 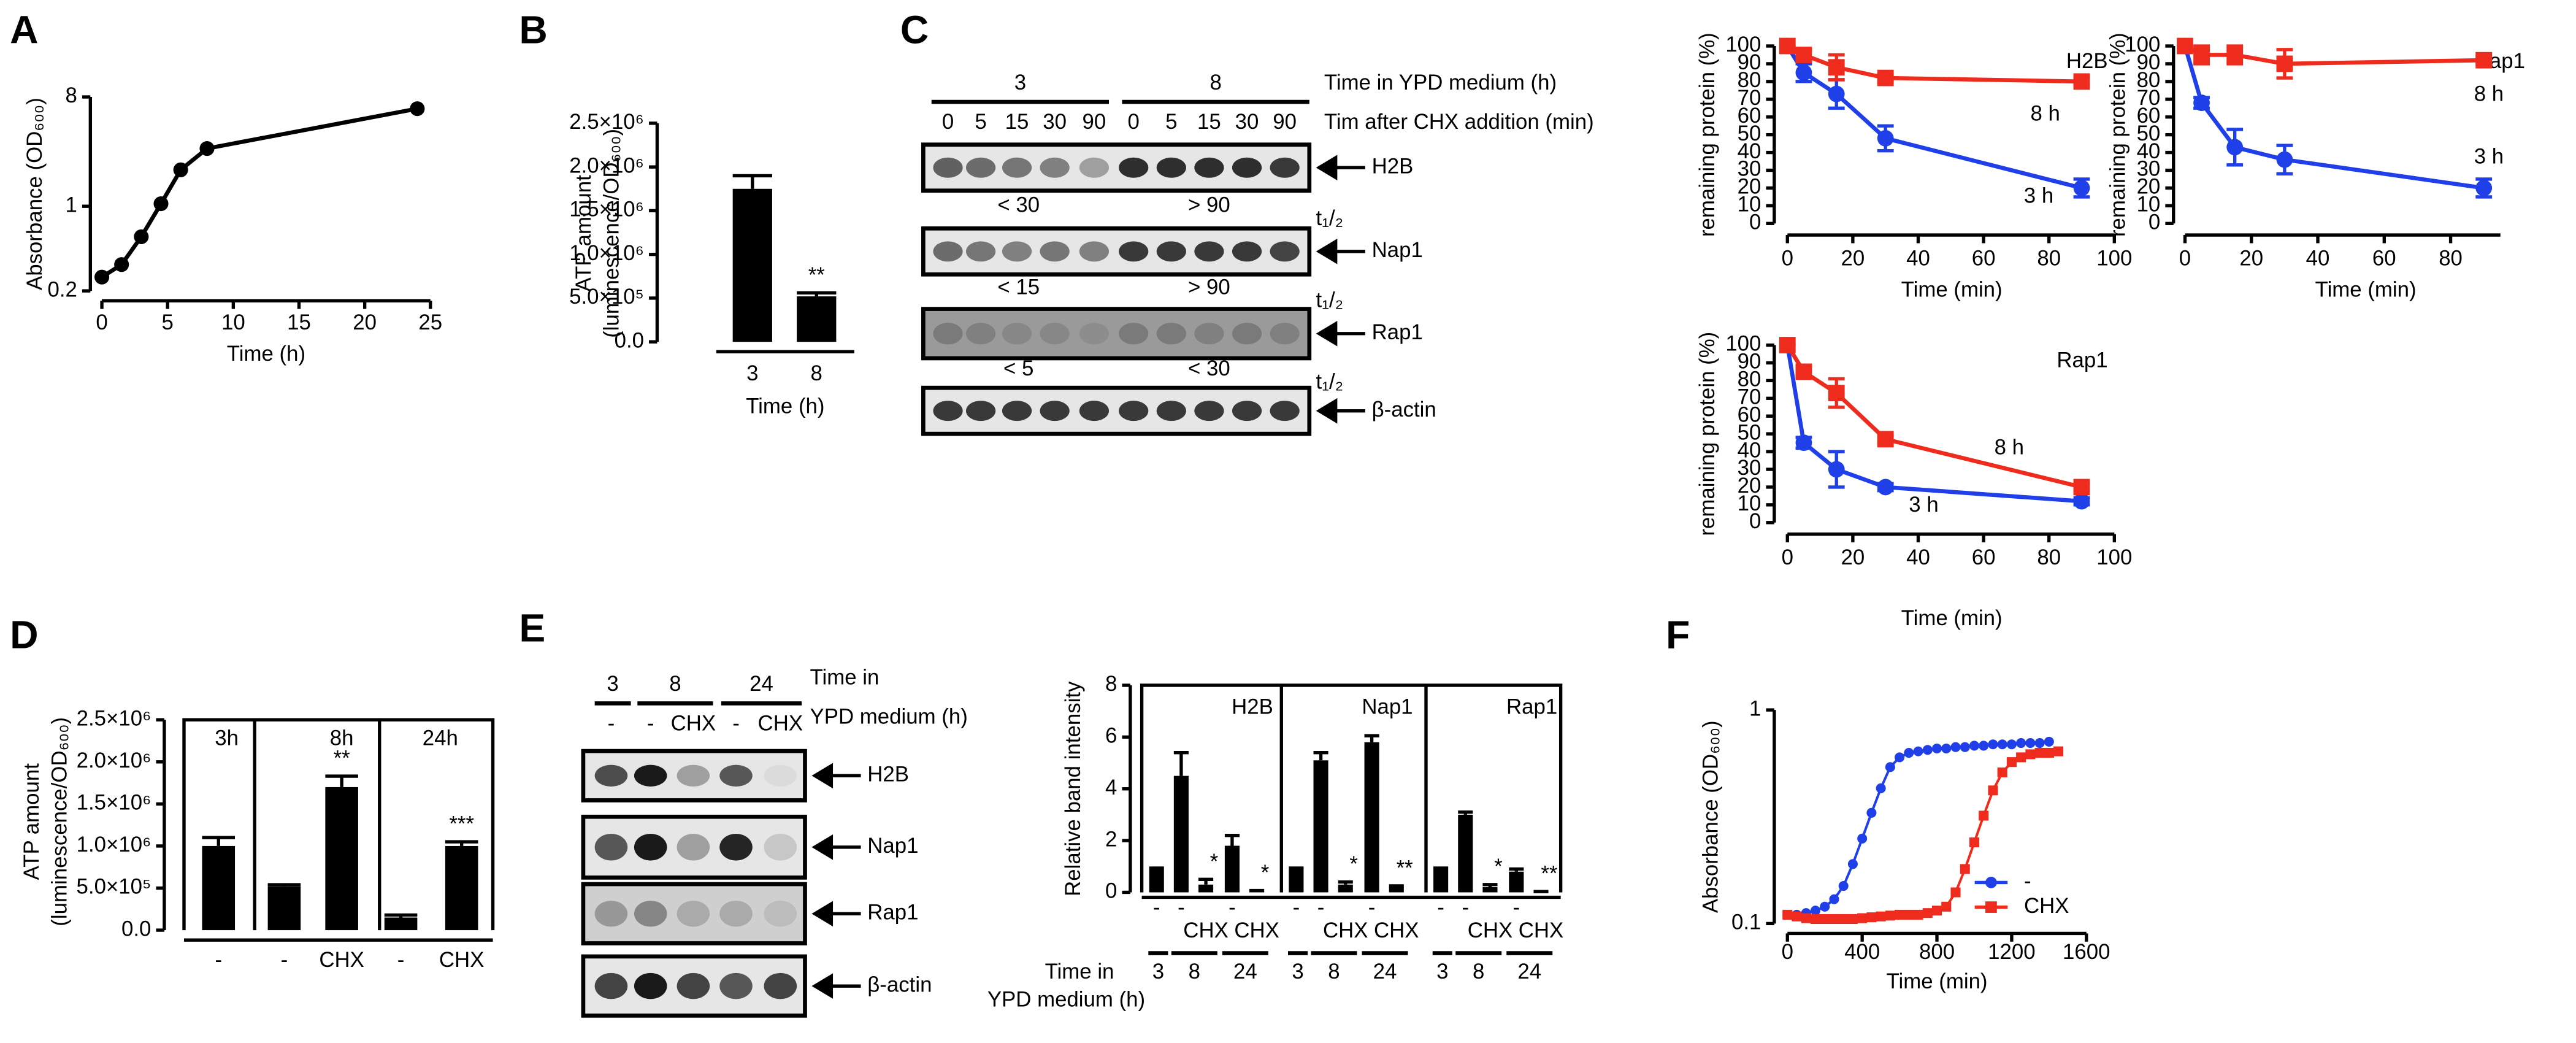 What do you see at coordinates (1393, 166) in the screenshot?
I see `protein-label: H2B` at bounding box center [1393, 166].